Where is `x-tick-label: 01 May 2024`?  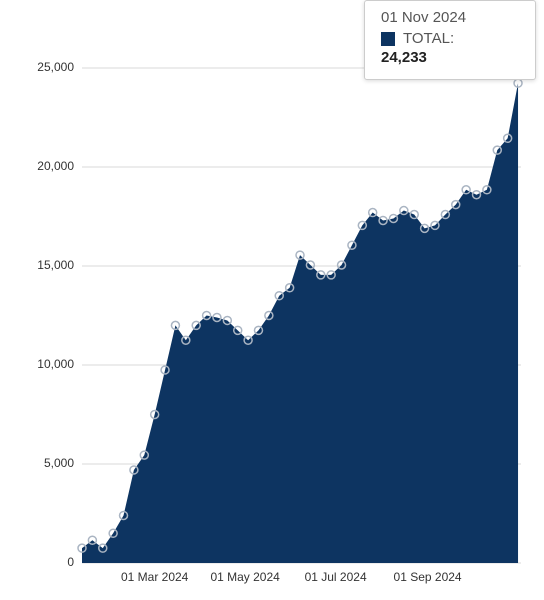
x-tick-label: 01 May 2024 is located at coordinates (245, 577).